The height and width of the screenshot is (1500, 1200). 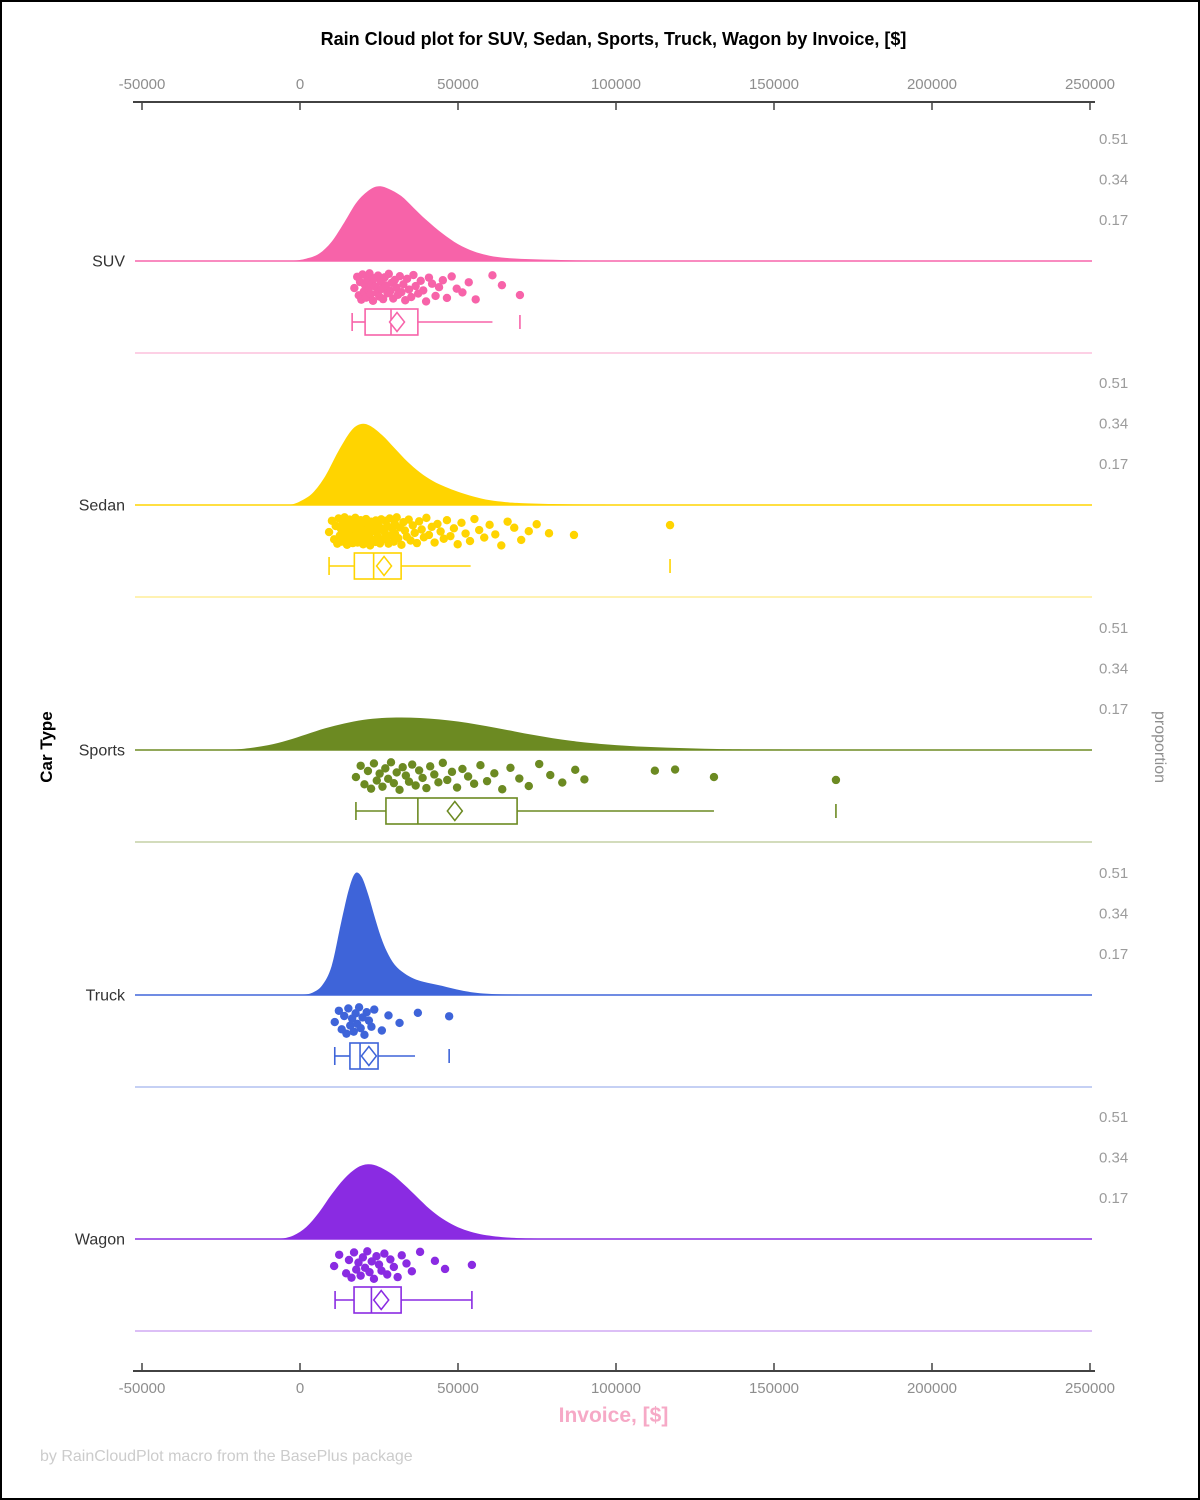 What do you see at coordinates (453, 464) in the screenshot?
I see `sedan-density` at bounding box center [453, 464].